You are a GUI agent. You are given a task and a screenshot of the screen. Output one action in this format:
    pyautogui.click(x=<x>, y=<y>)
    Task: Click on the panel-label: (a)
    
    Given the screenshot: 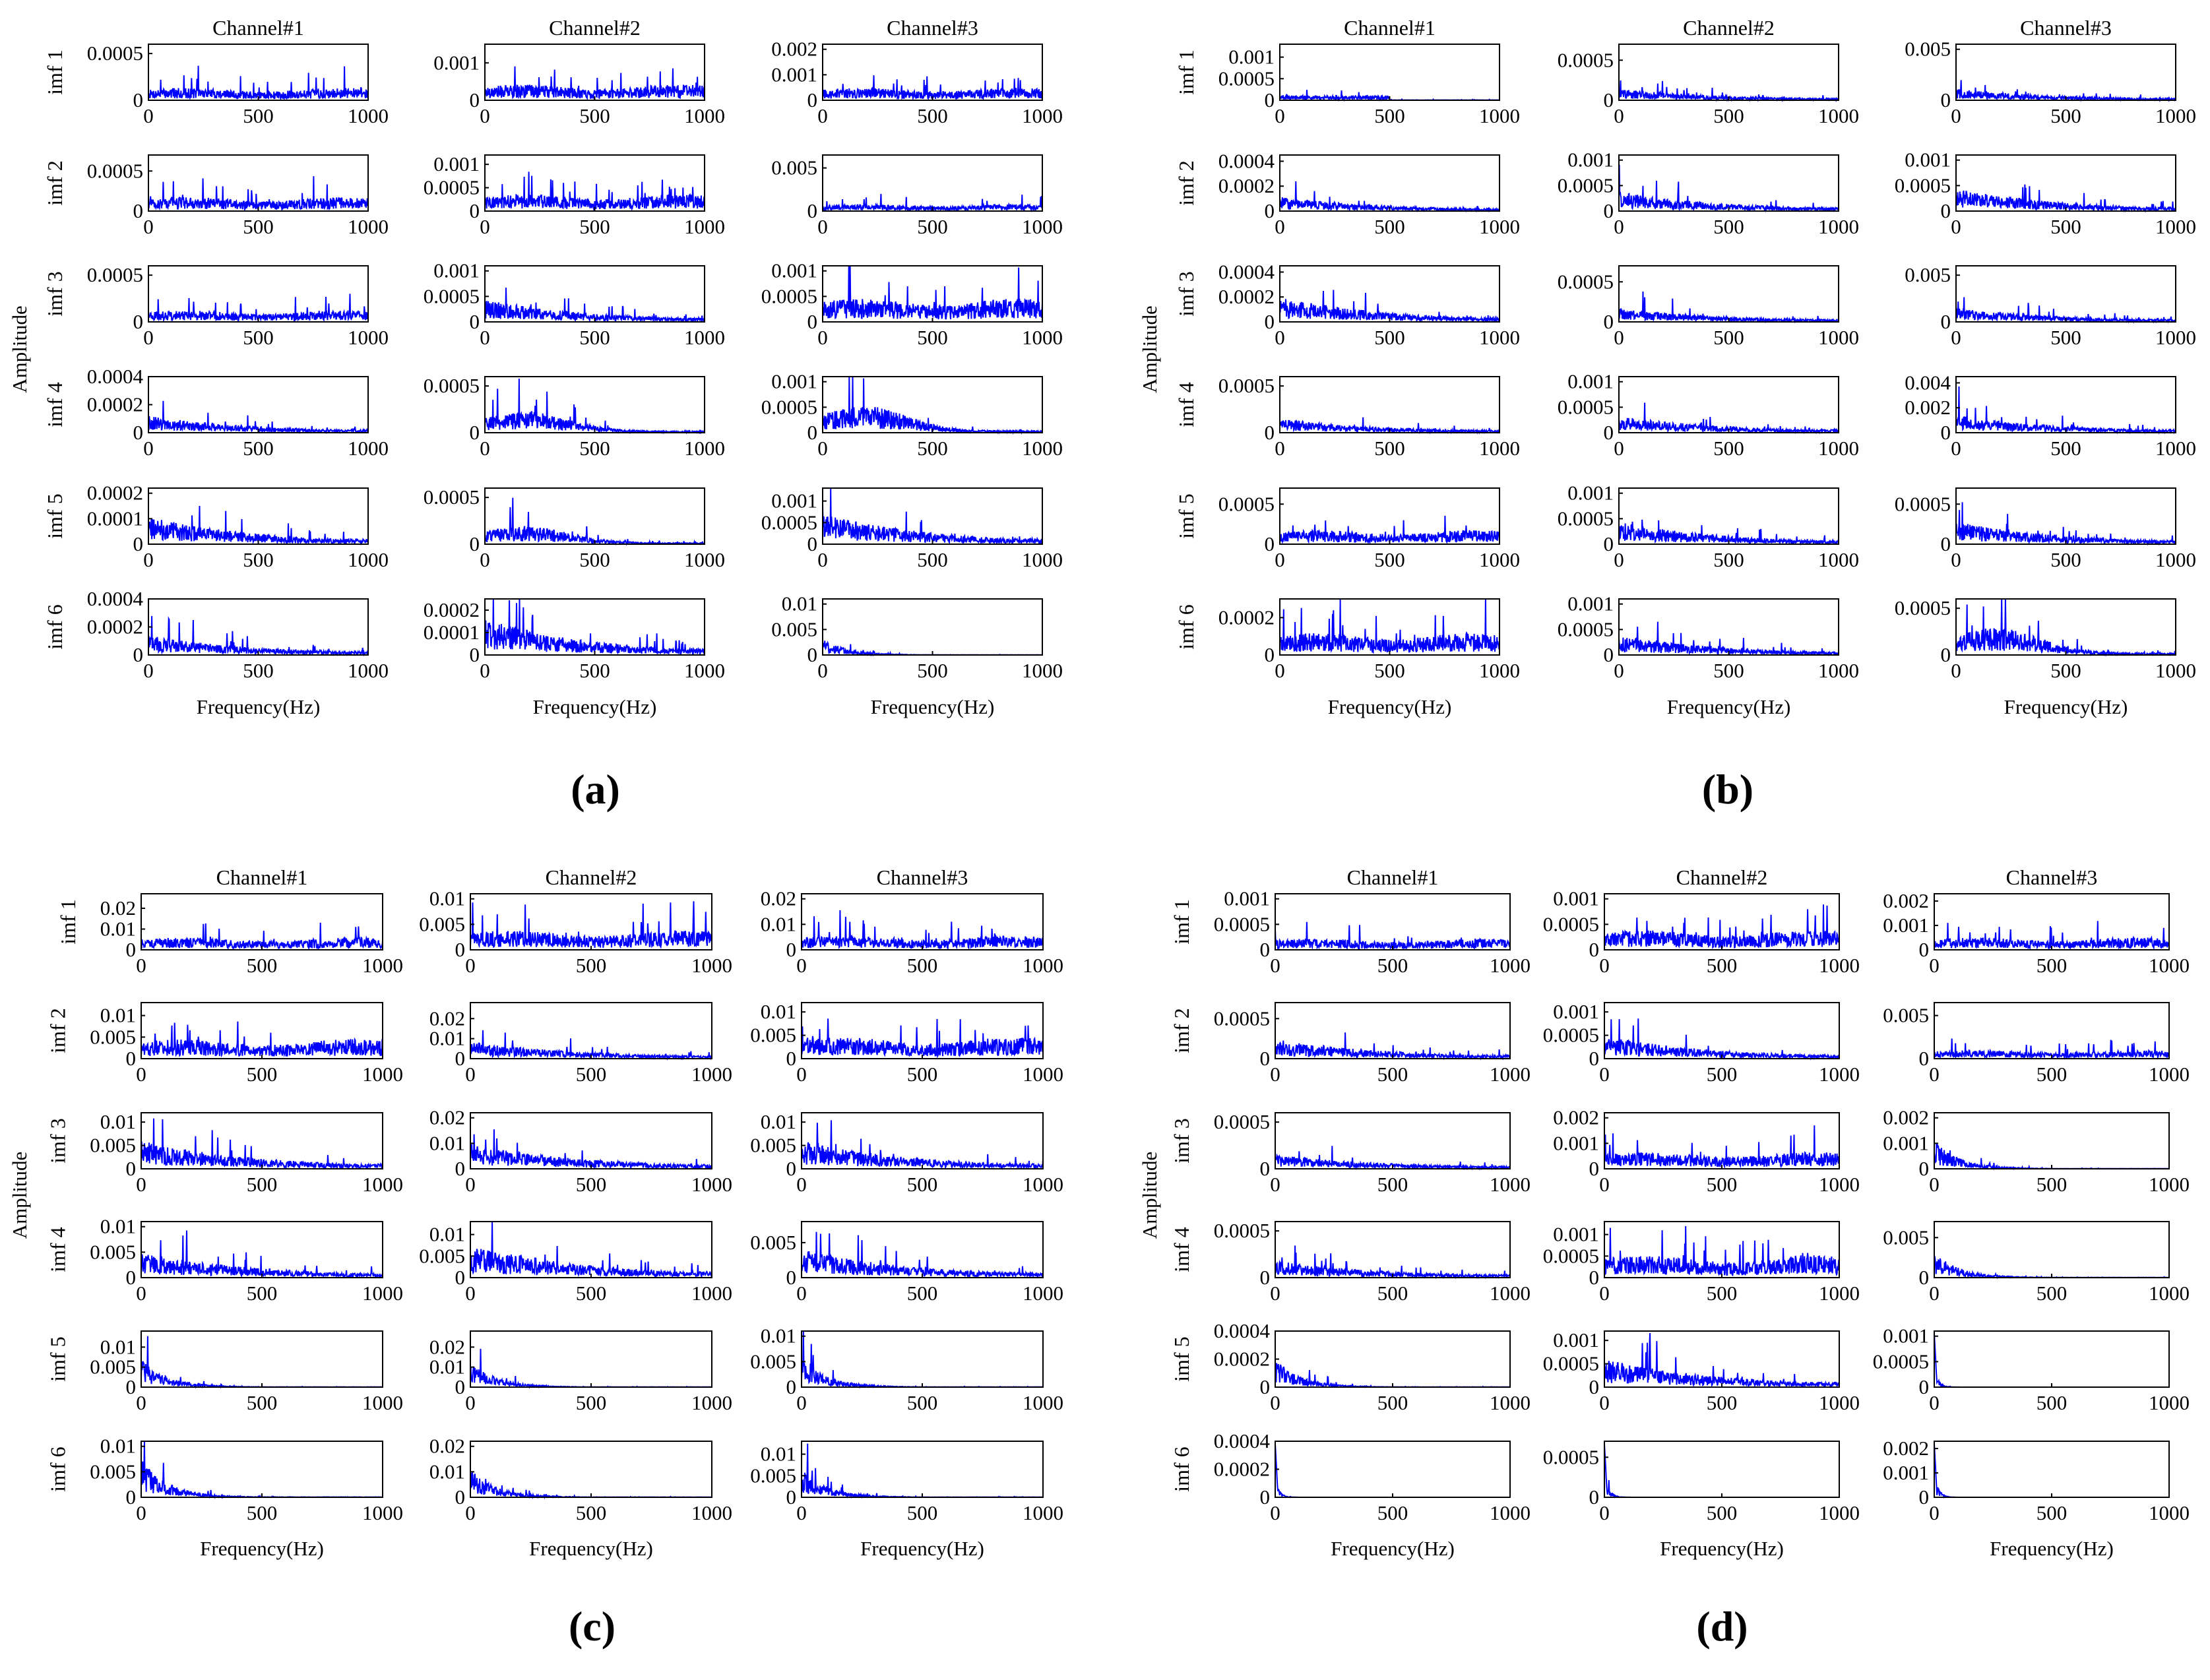 What is the action you would take?
    pyautogui.click(x=595, y=789)
    